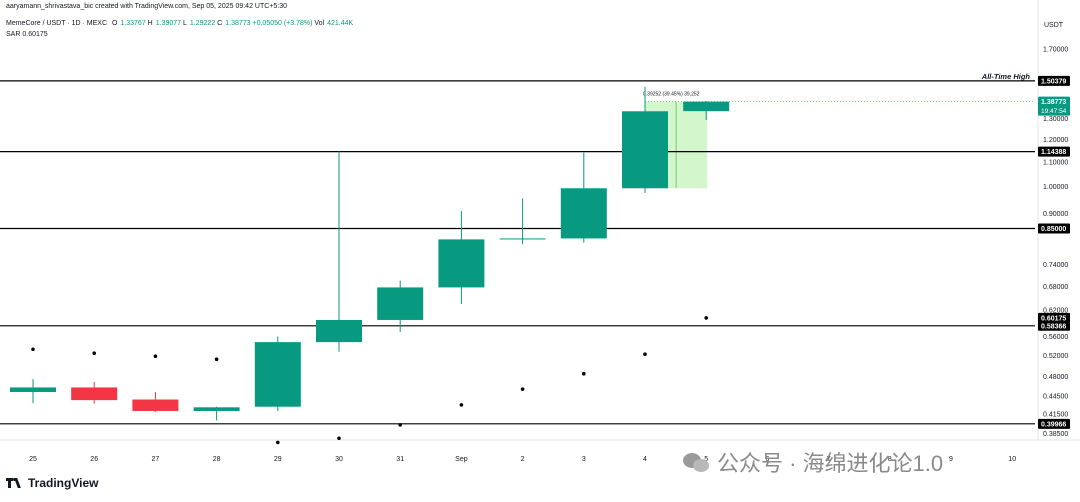 The height and width of the screenshot is (502, 1080). What do you see at coordinates (282, 23) in the screenshot?
I see `change-value: +0.05050 (+3.78%)` at bounding box center [282, 23].